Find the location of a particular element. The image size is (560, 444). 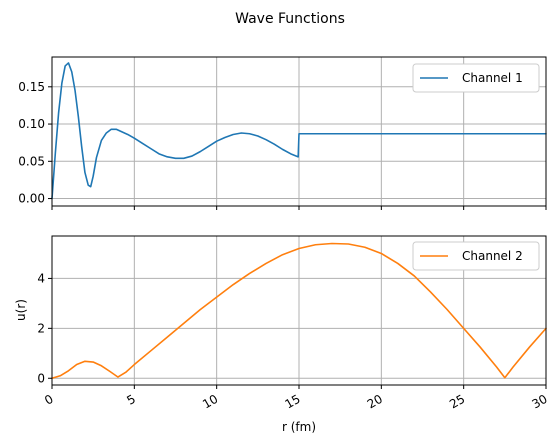

y-tick-label: 0.15 is located at coordinates (31, 87).